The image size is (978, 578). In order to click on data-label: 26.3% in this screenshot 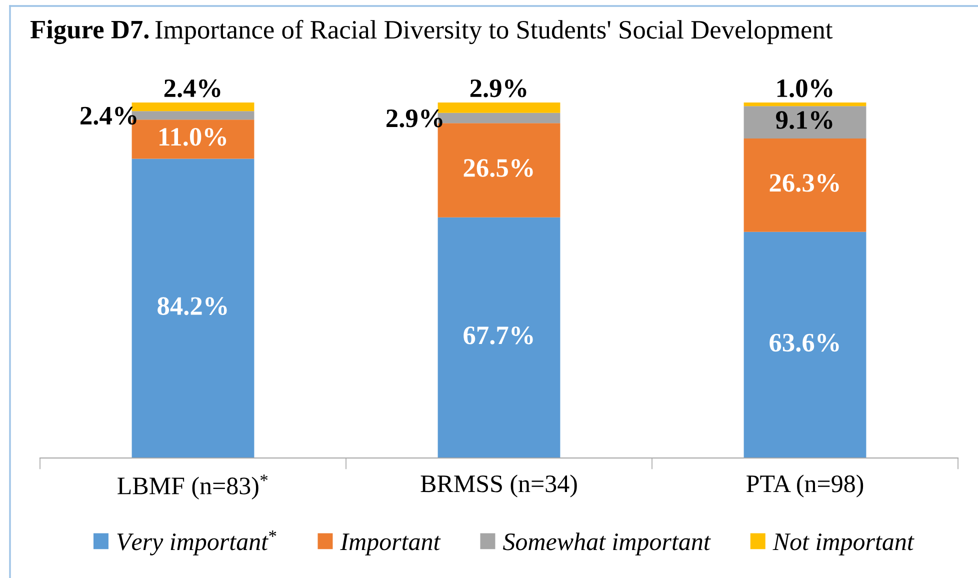, I will do `click(804, 183)`.